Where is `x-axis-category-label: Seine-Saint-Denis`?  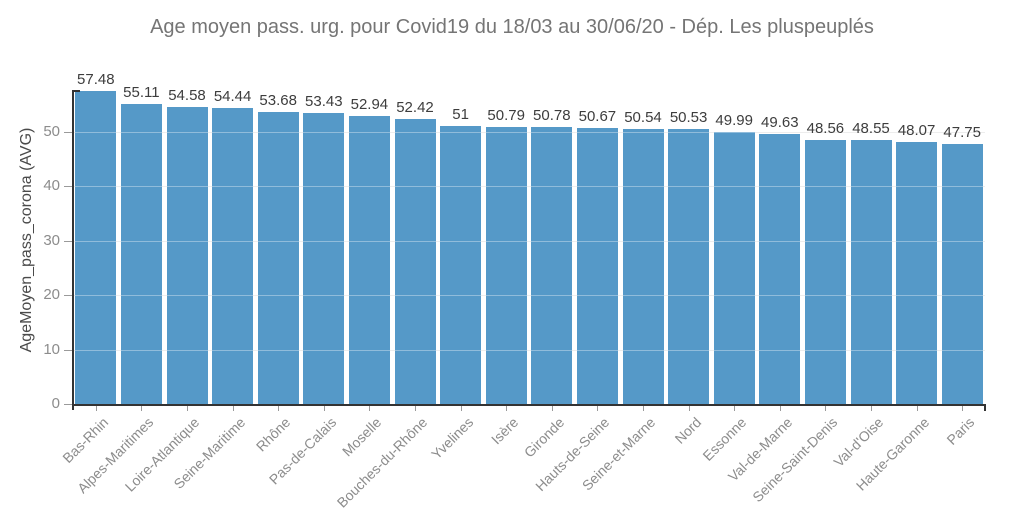
x-axis-category-label: Seine-Saint-Denis is located at coordinates (795, 460).